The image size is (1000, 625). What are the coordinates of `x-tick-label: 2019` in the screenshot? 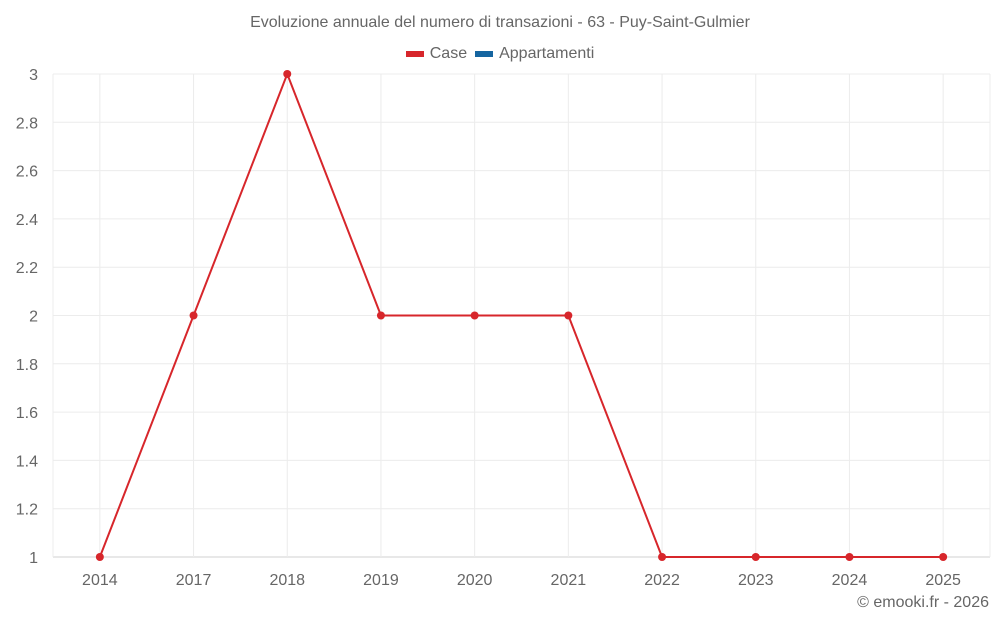 It's located at (381, 580).